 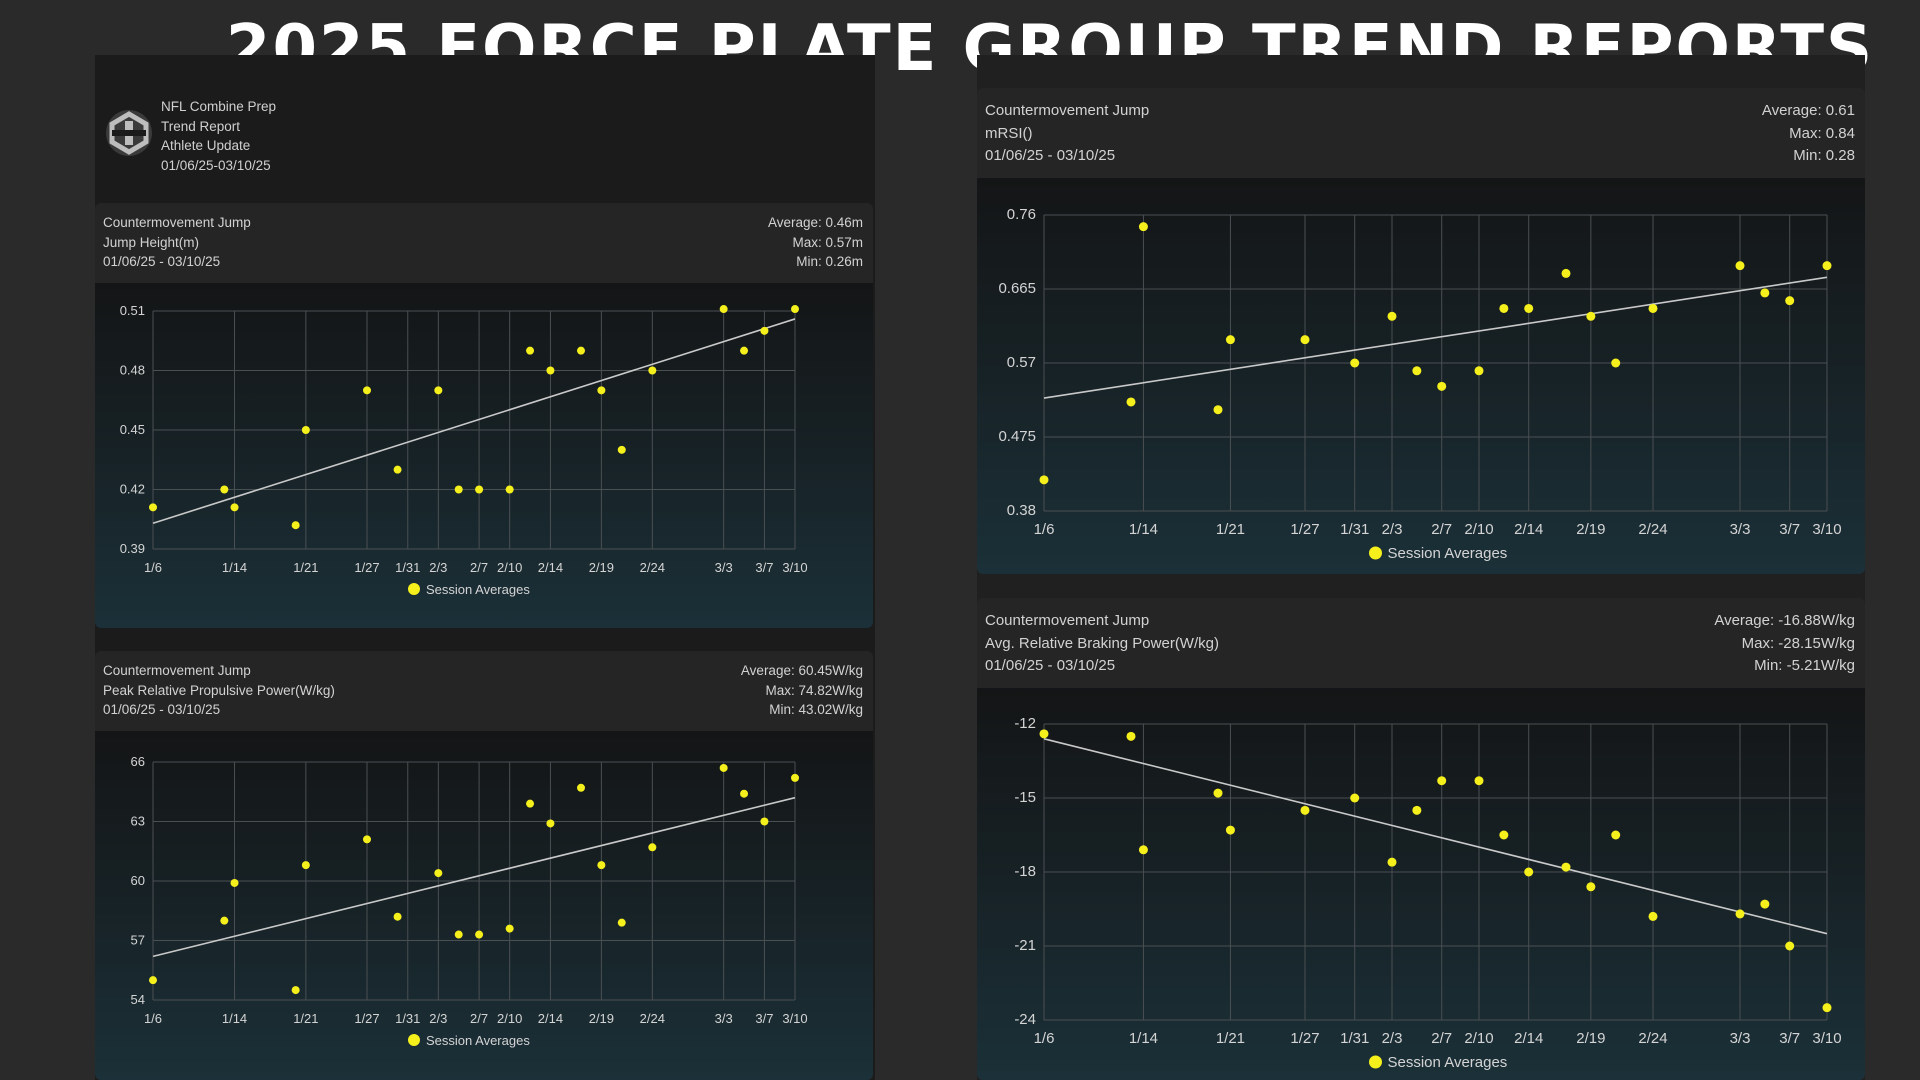 What do you see at coordinates (1822, 133) in the screenshot?
I see `max-value: Max: 0.84` at bounding box center [1822, 133].